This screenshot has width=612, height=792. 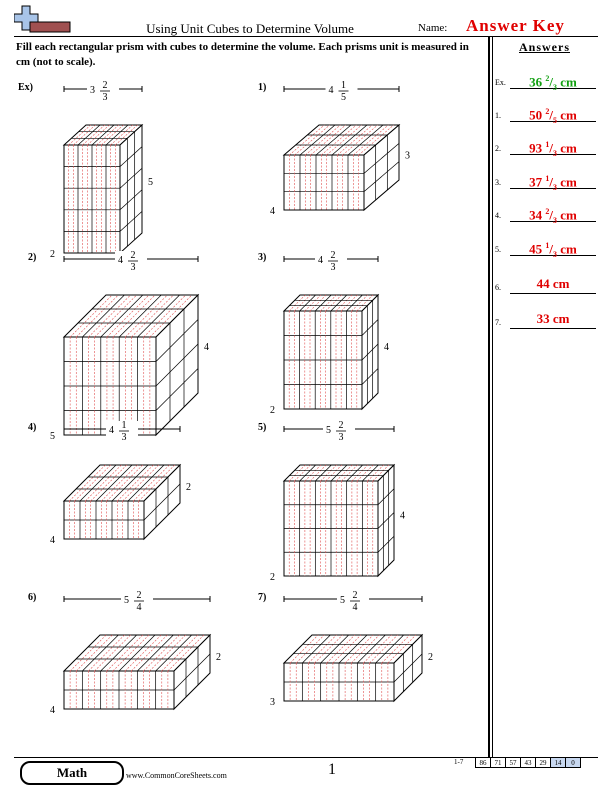 I want to click on answer-whole: 33, so click(x=544, y=318).